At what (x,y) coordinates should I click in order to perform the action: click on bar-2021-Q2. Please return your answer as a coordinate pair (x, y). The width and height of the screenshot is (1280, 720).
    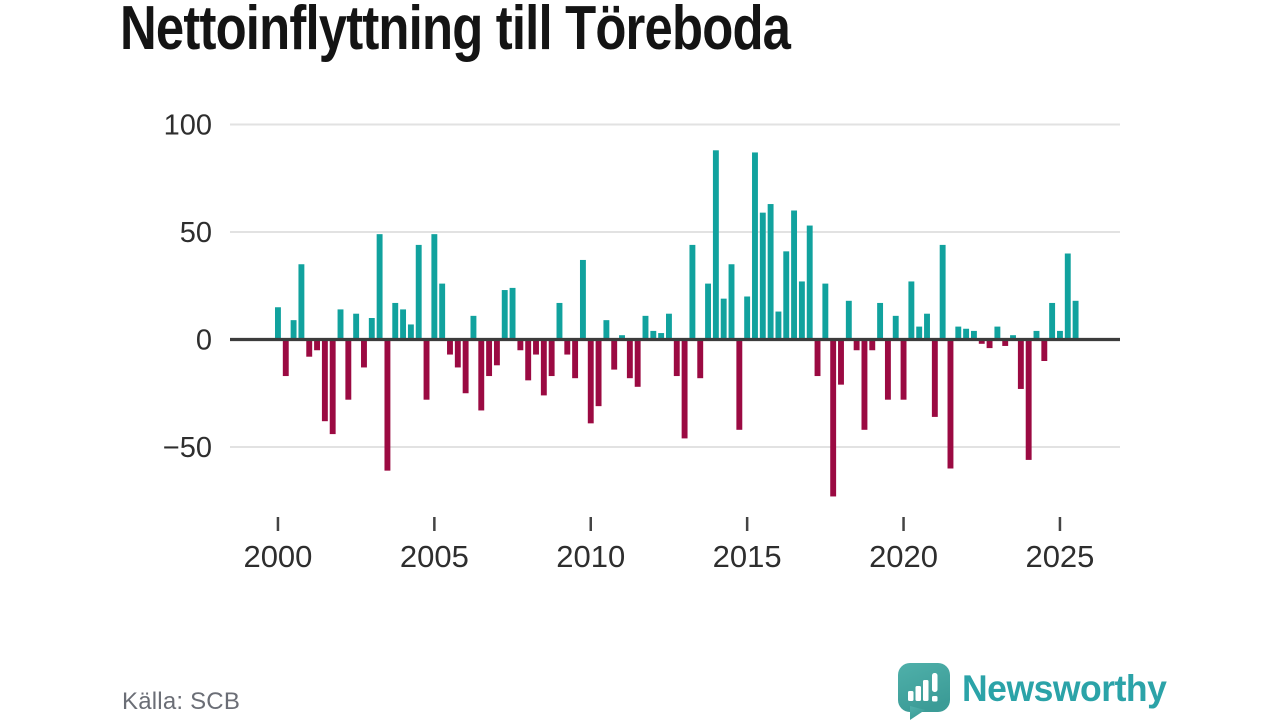
    Looking at the image, I should click on (942, 292).